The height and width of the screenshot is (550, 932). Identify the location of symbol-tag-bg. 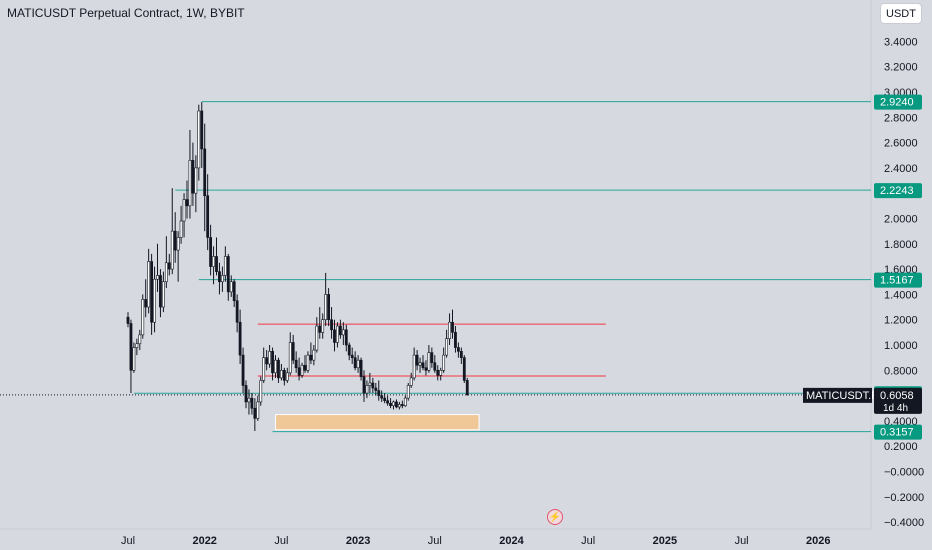
(837, 395).